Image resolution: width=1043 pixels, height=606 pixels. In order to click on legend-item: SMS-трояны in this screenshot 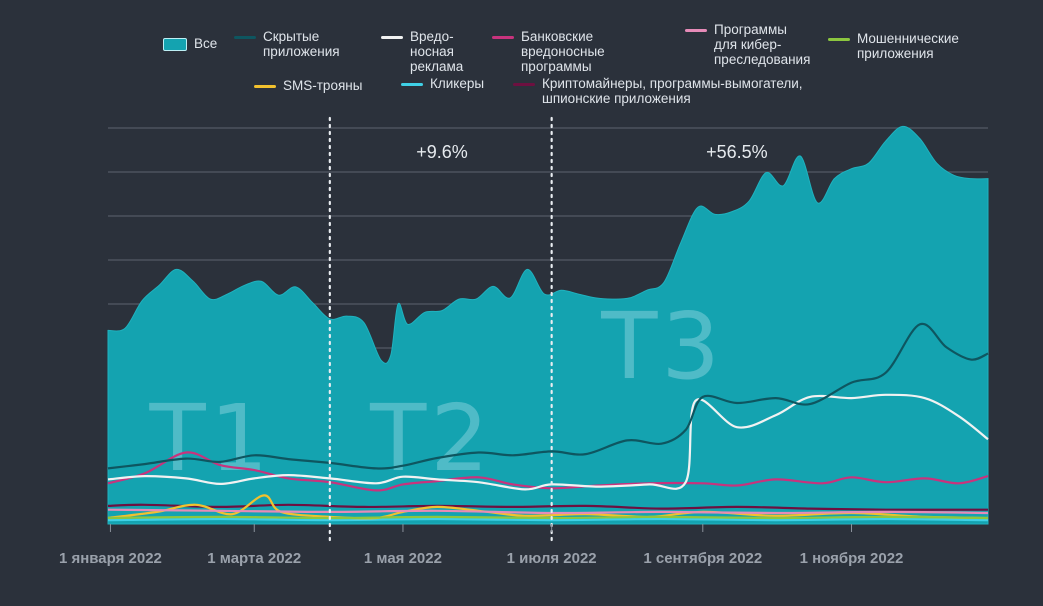, I will do `click(308, 85)`.